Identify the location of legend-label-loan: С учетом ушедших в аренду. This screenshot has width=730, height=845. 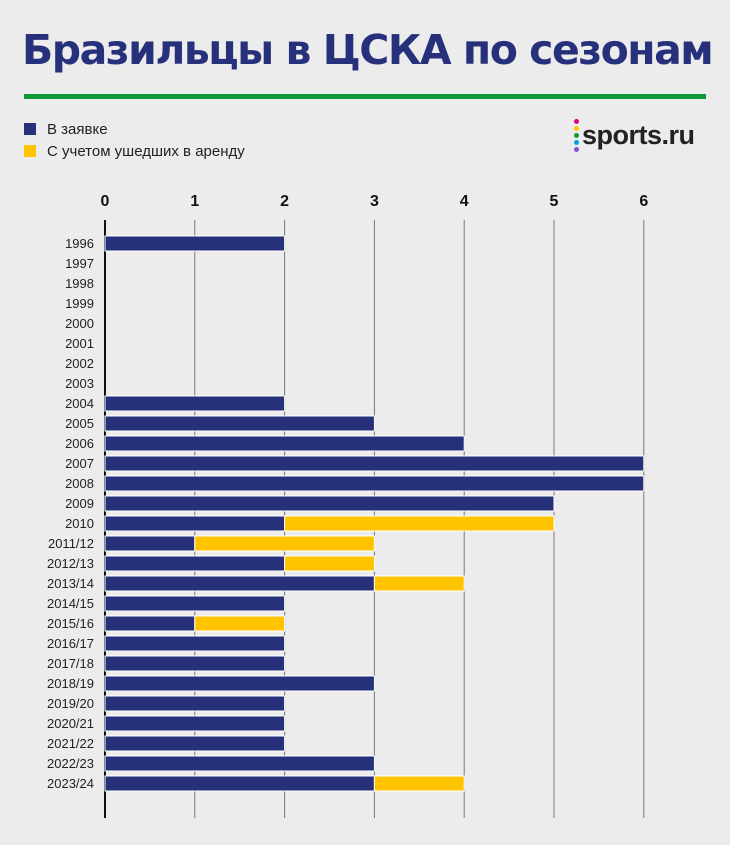
(146, 151).